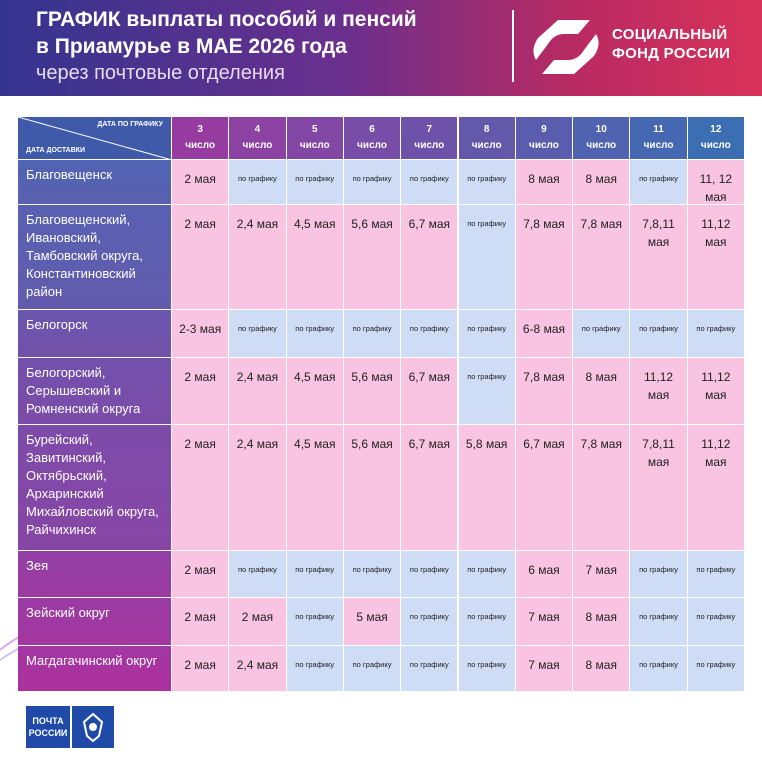 Image resolution: width=762 pixels, height=762 pixels. I want to click on separator, so click(513, 46).